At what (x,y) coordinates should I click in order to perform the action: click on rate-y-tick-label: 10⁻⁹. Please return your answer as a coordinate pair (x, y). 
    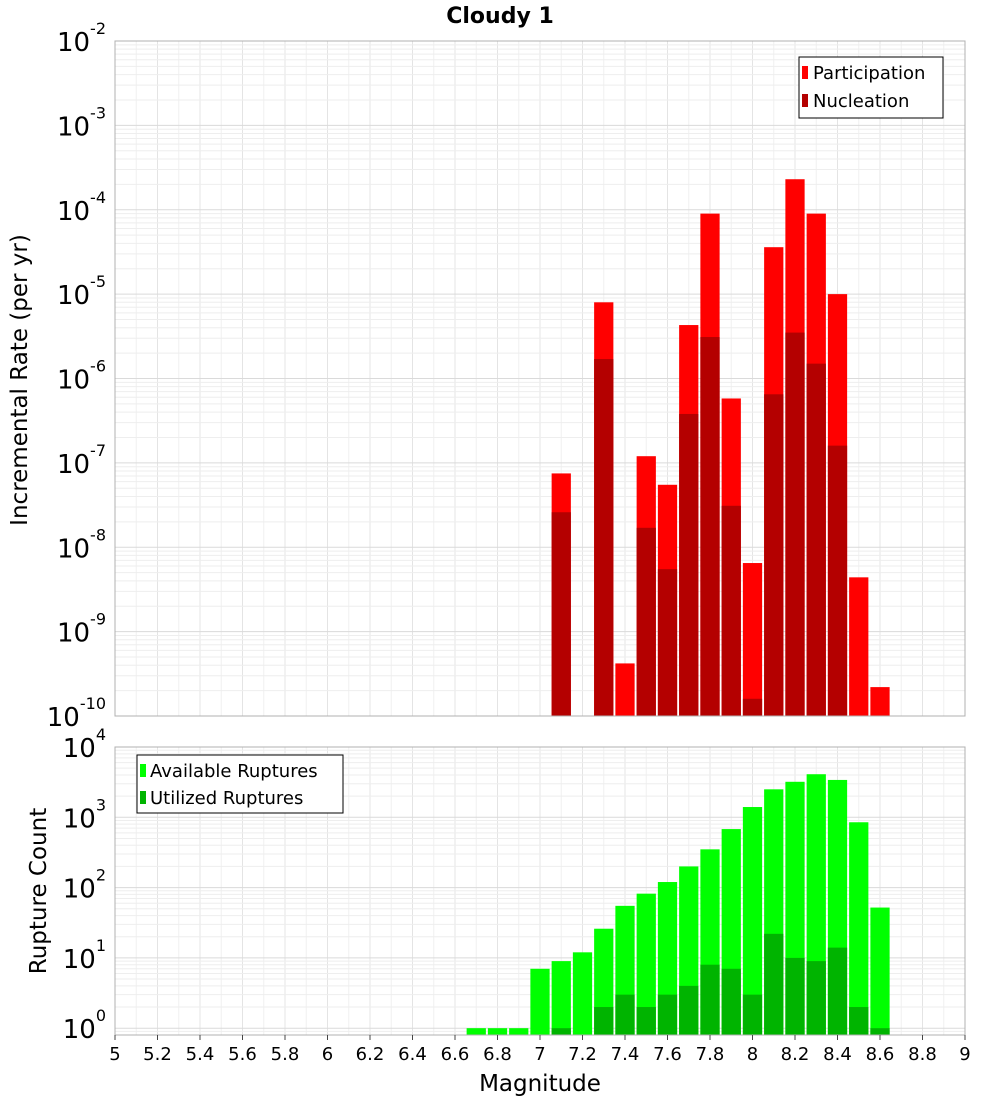
    Looking at the image, I should click on (81, 629).